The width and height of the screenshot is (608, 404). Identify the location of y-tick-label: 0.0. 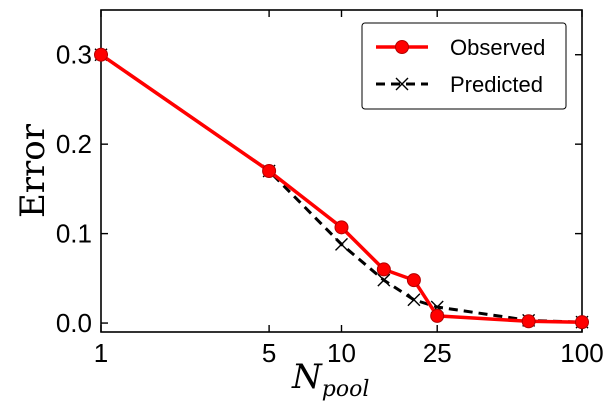
(74, 323).